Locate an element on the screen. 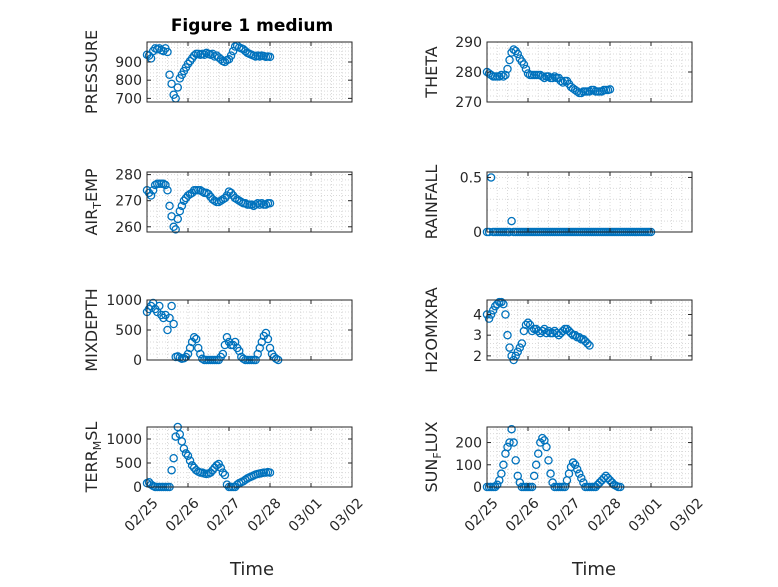 This screenshot has height=587, width=778. subplot-4: 0 0.5 RAINFALL is located at coordinates (557, 203).